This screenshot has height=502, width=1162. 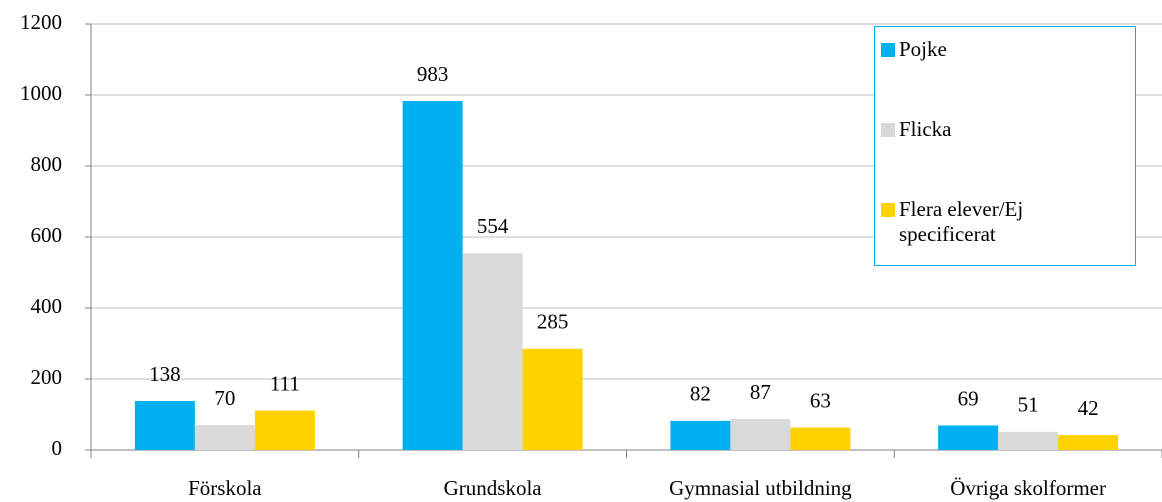 I want to click on data-label: 82, so click(x=700, y=394).